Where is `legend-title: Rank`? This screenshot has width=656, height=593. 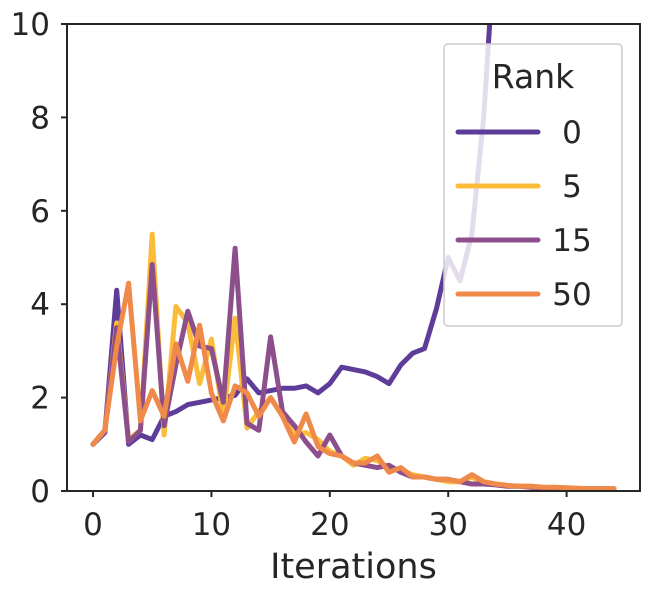 legend-title: Rank is located at coordinates (533, 76).